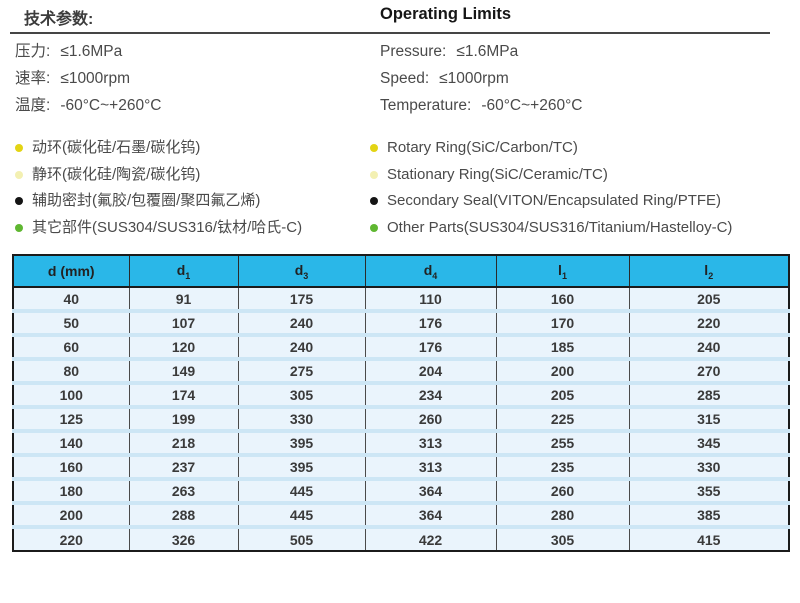 This screenshot has height=603, width=800. What do you see at coordinates (405, 78) in the screenshot?
I see `spec-label: Speed:` at bounding box center [405, 78].